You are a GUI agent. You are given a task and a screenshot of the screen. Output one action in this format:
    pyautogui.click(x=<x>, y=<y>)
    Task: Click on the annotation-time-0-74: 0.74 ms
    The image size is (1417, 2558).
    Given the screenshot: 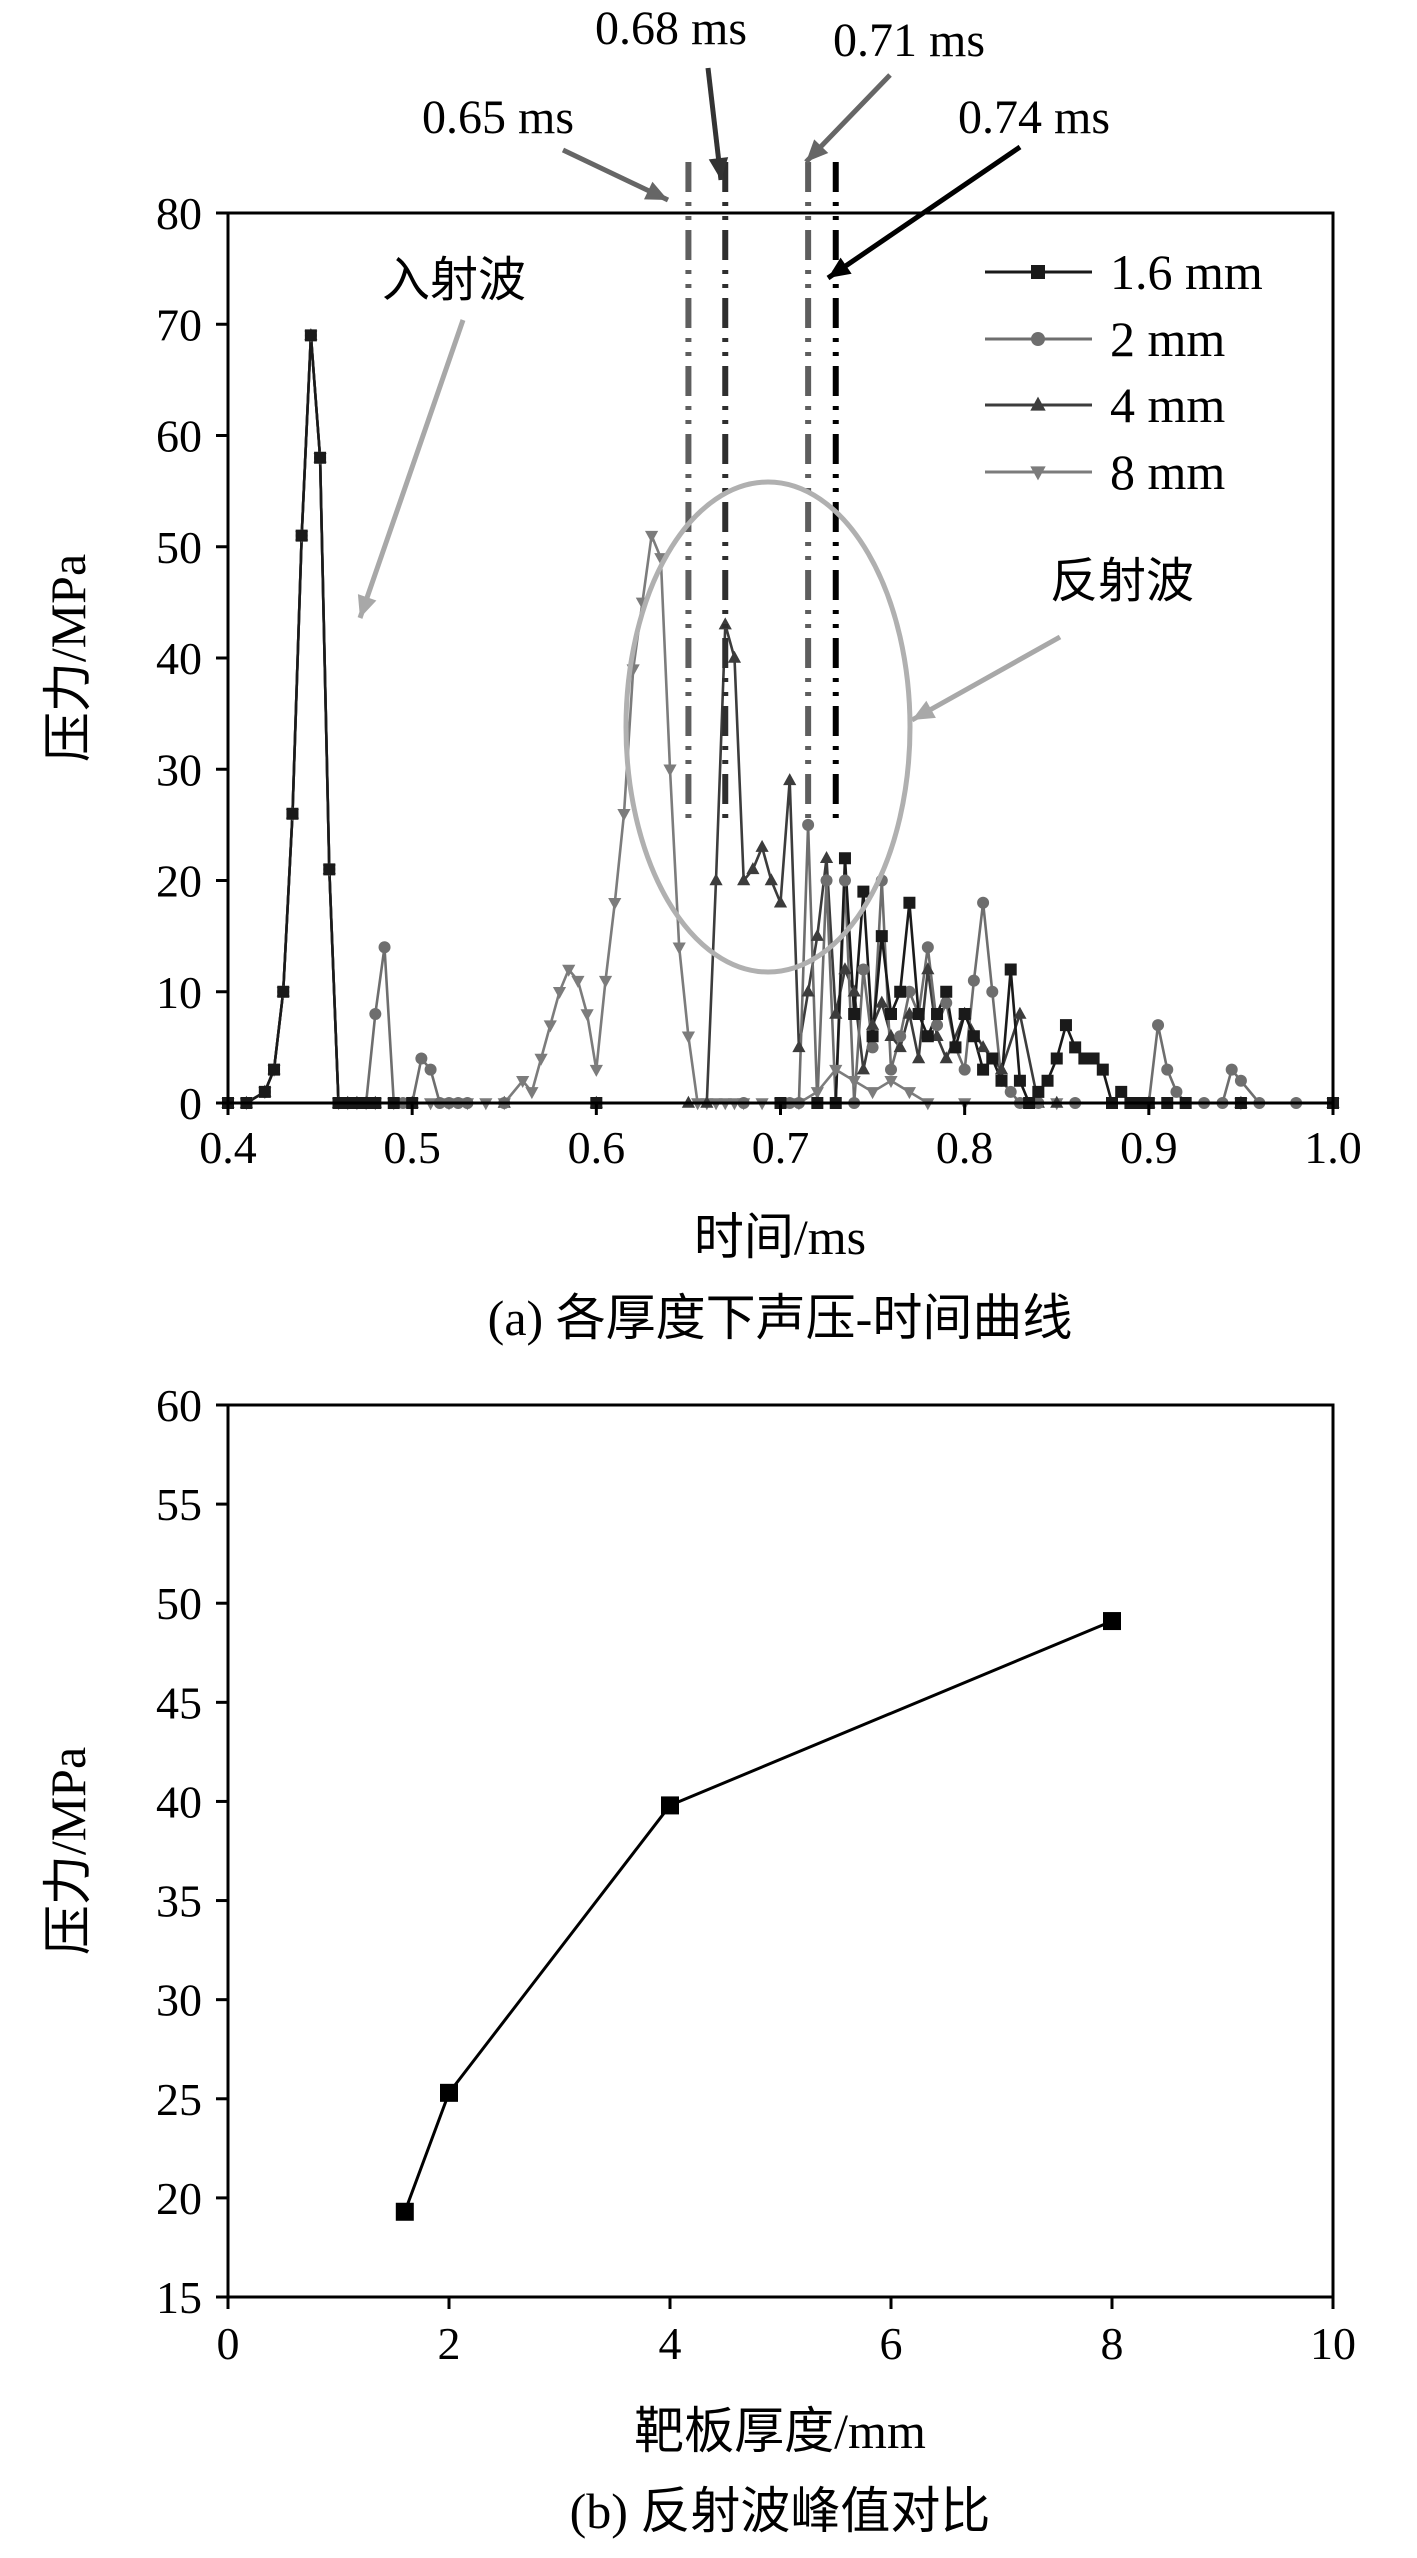 What is the action you would take?
    pyautogui.click(x=1034, y=117)
    